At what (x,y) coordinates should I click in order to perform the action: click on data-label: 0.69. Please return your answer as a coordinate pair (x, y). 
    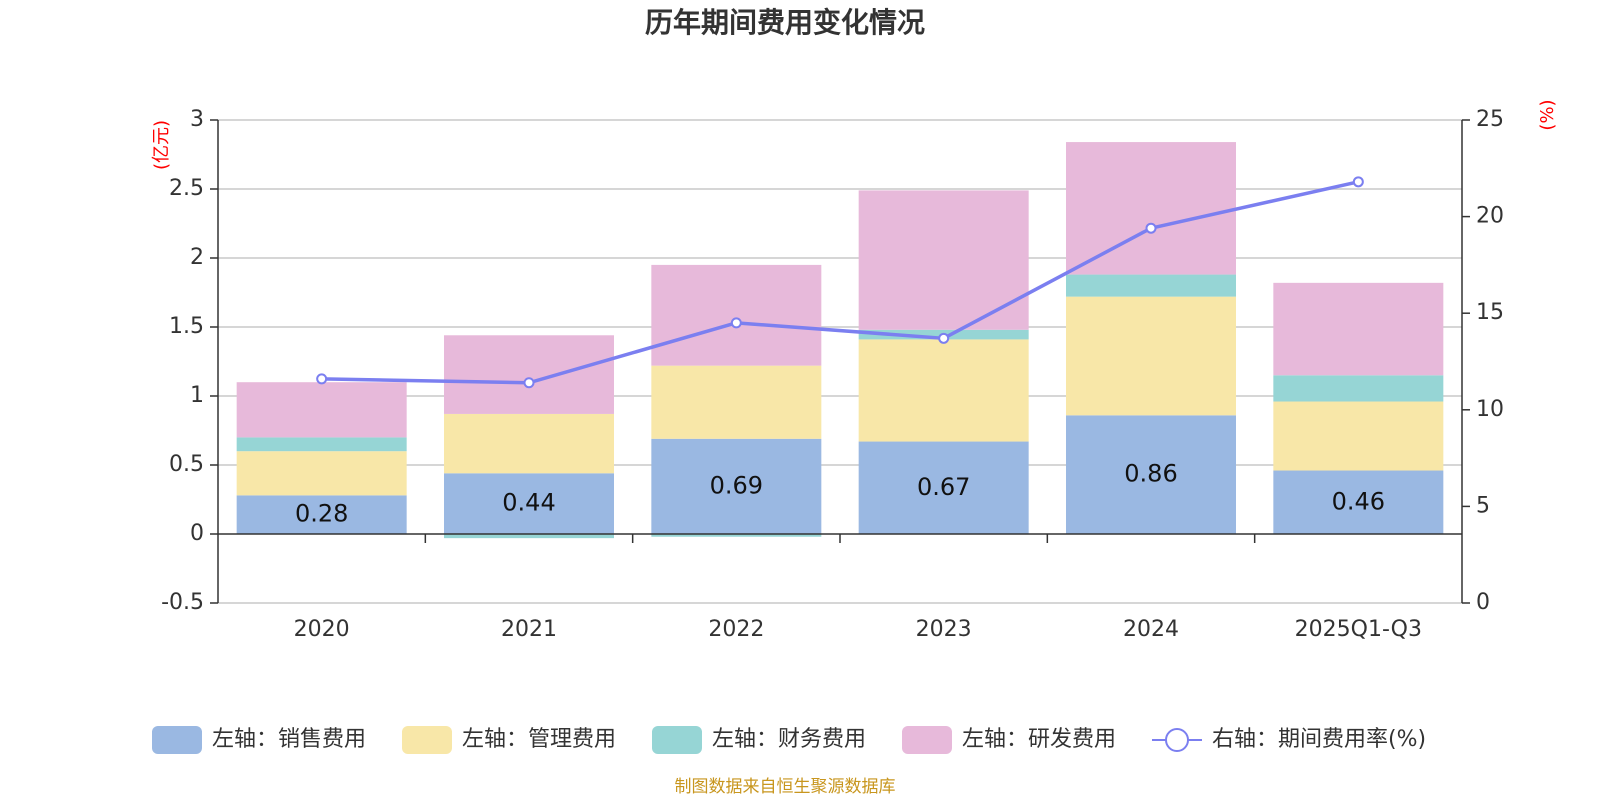
    Looking at the image, I should click on (736, 485).